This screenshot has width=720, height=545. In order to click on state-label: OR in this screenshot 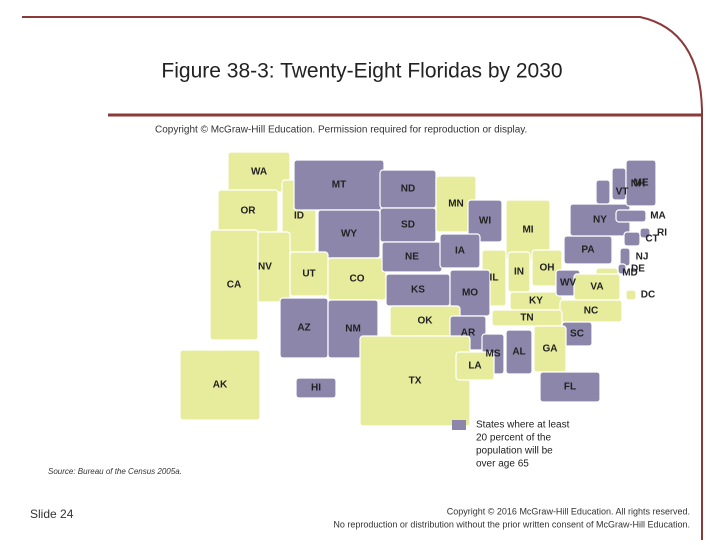, I will do `click(249, 211)`.